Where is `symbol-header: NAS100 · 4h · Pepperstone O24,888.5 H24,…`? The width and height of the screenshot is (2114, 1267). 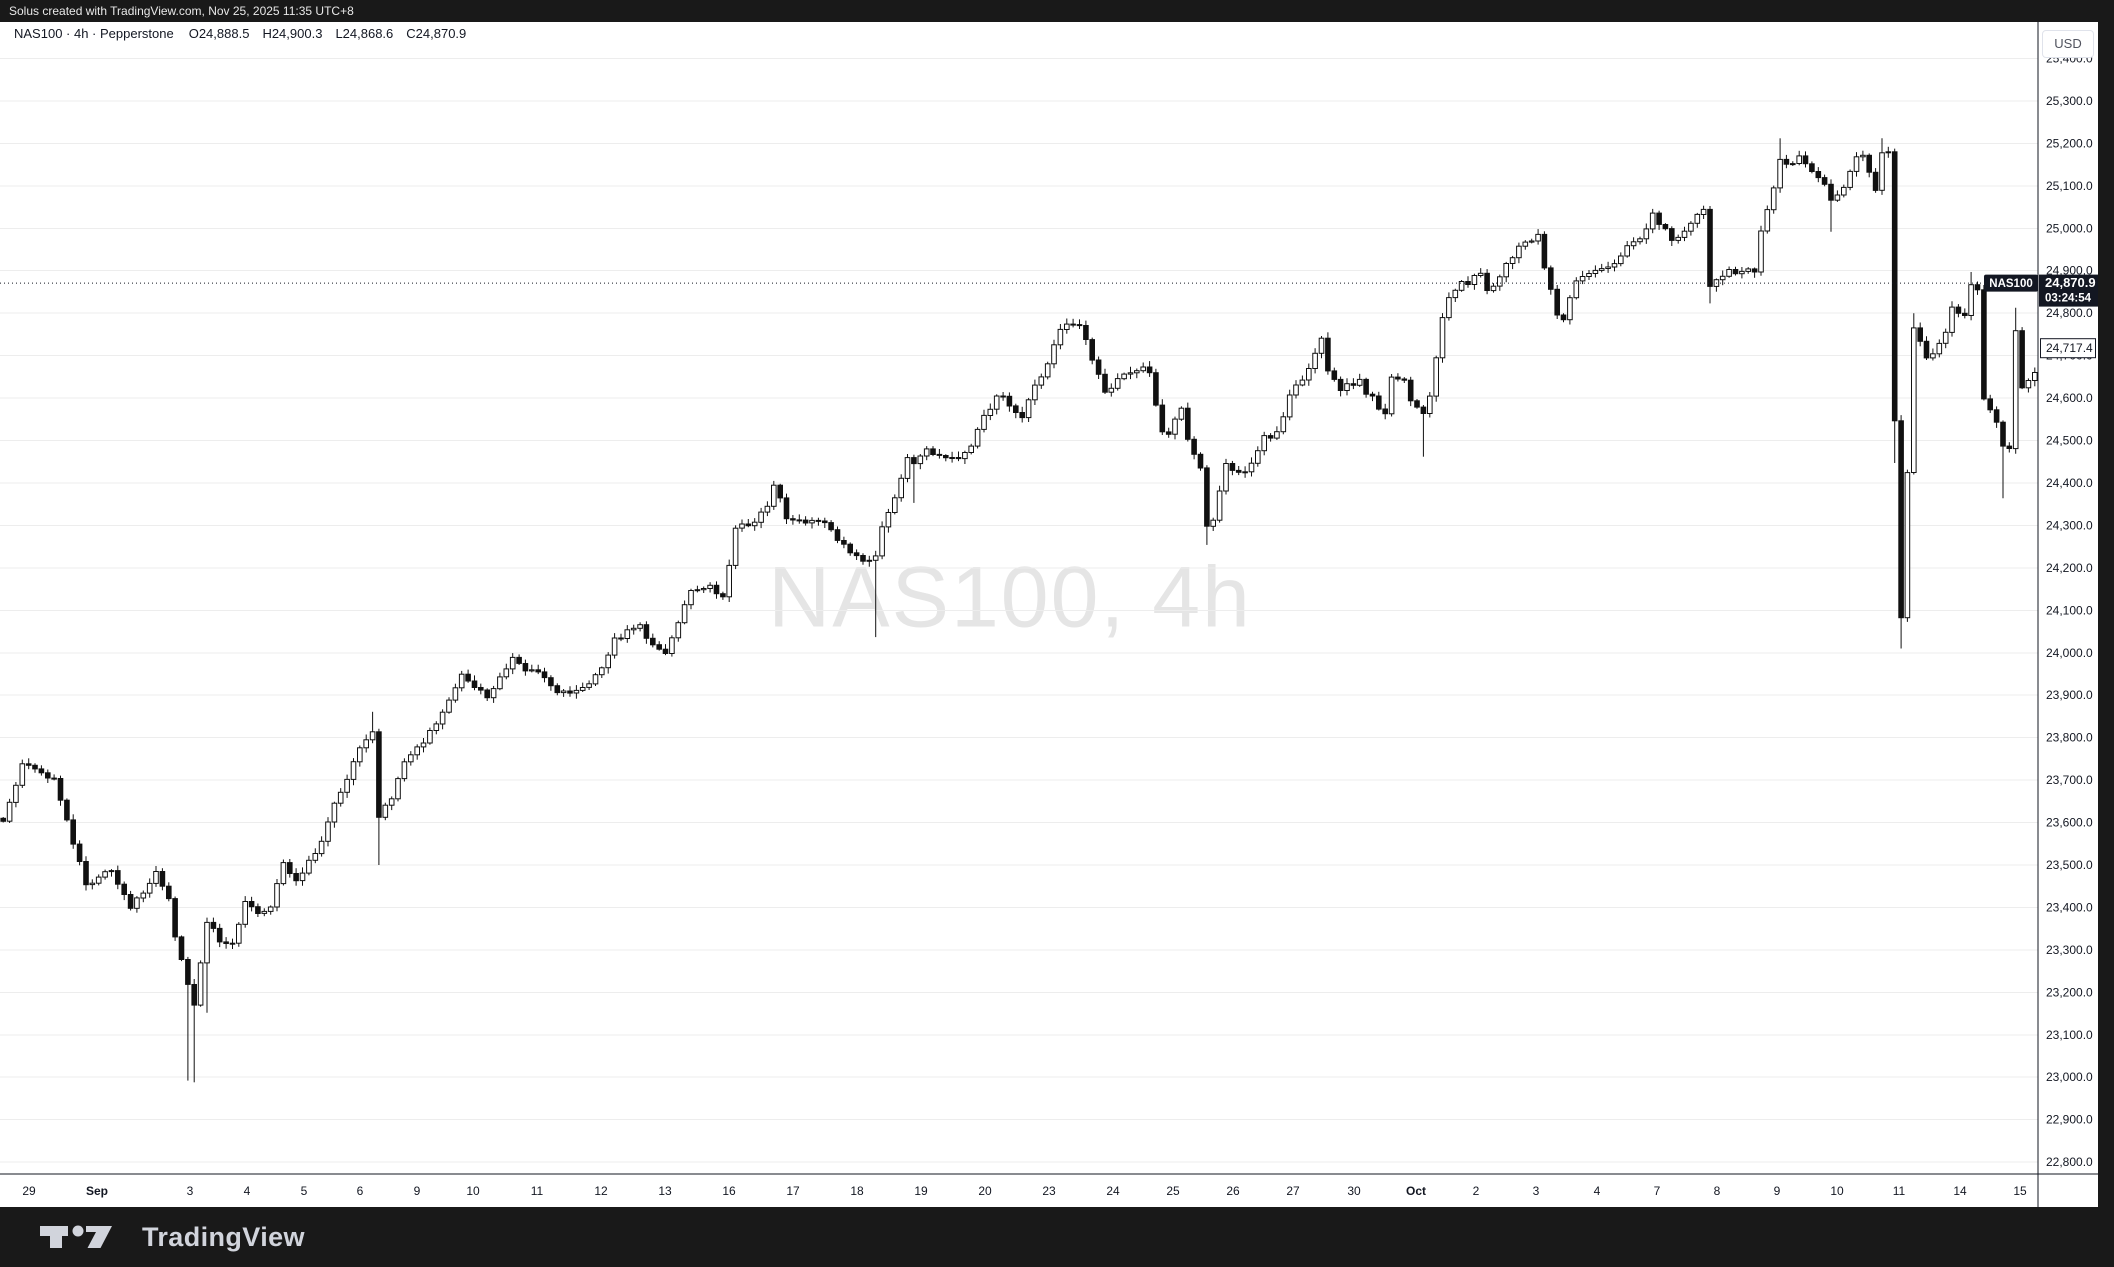 symbol-header: NAS100 · 4h · Pepperstone O24,888.5 H24,… is located at coordinates (240, 33).